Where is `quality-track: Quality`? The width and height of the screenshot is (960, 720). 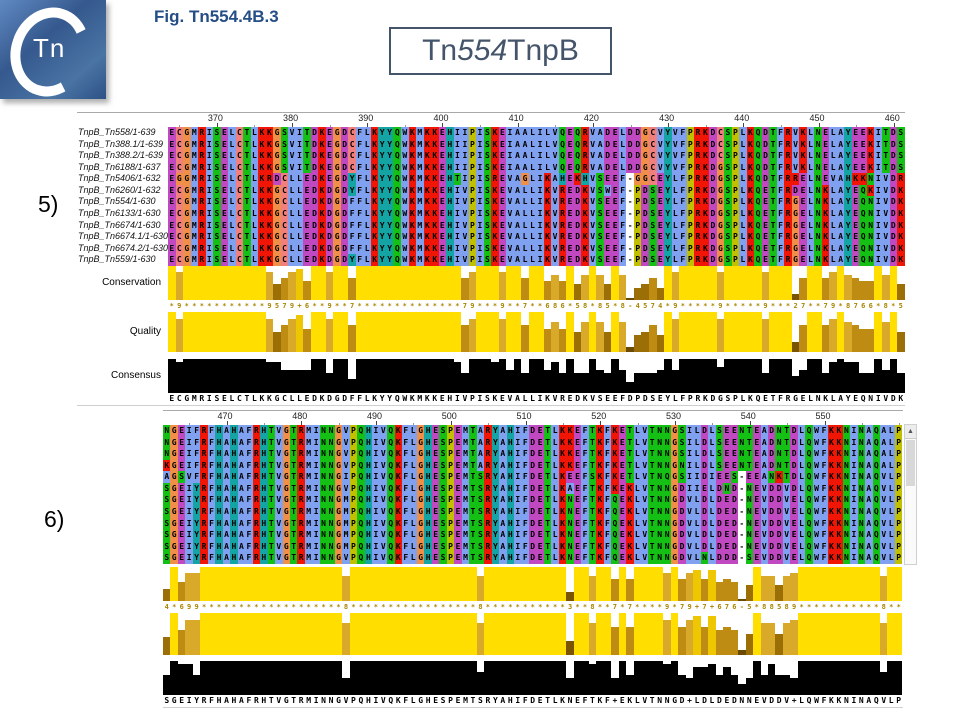 quality-track: Quality is located at coordinates (491, 331).